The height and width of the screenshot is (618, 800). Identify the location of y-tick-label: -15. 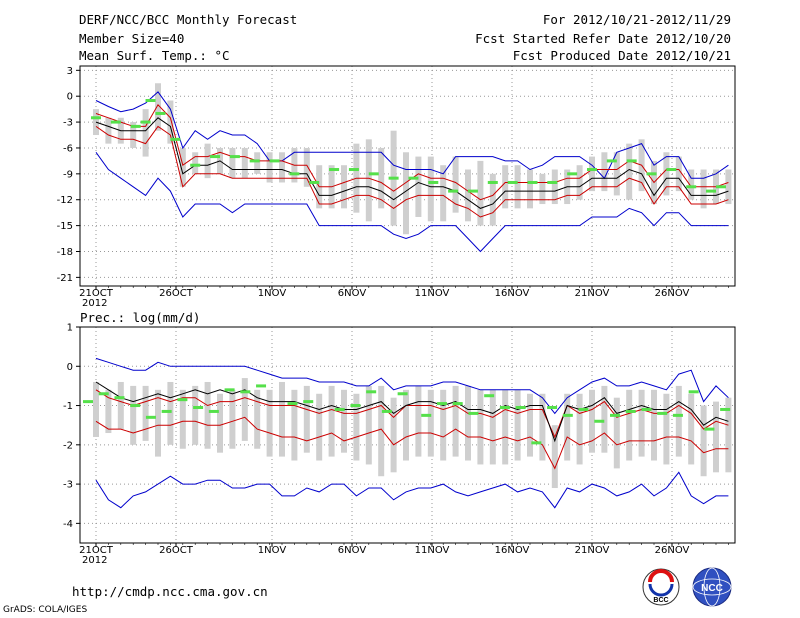
(65, 226).